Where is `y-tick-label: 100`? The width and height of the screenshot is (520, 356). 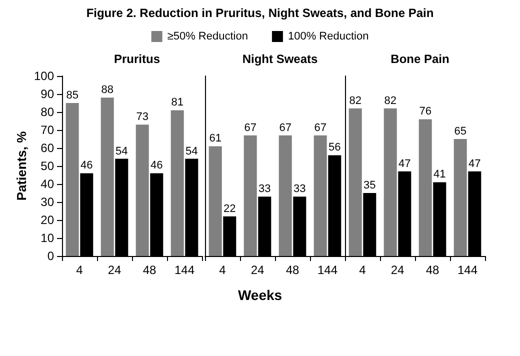 y-tick-label: 100 is located at coordinates (44, 76).